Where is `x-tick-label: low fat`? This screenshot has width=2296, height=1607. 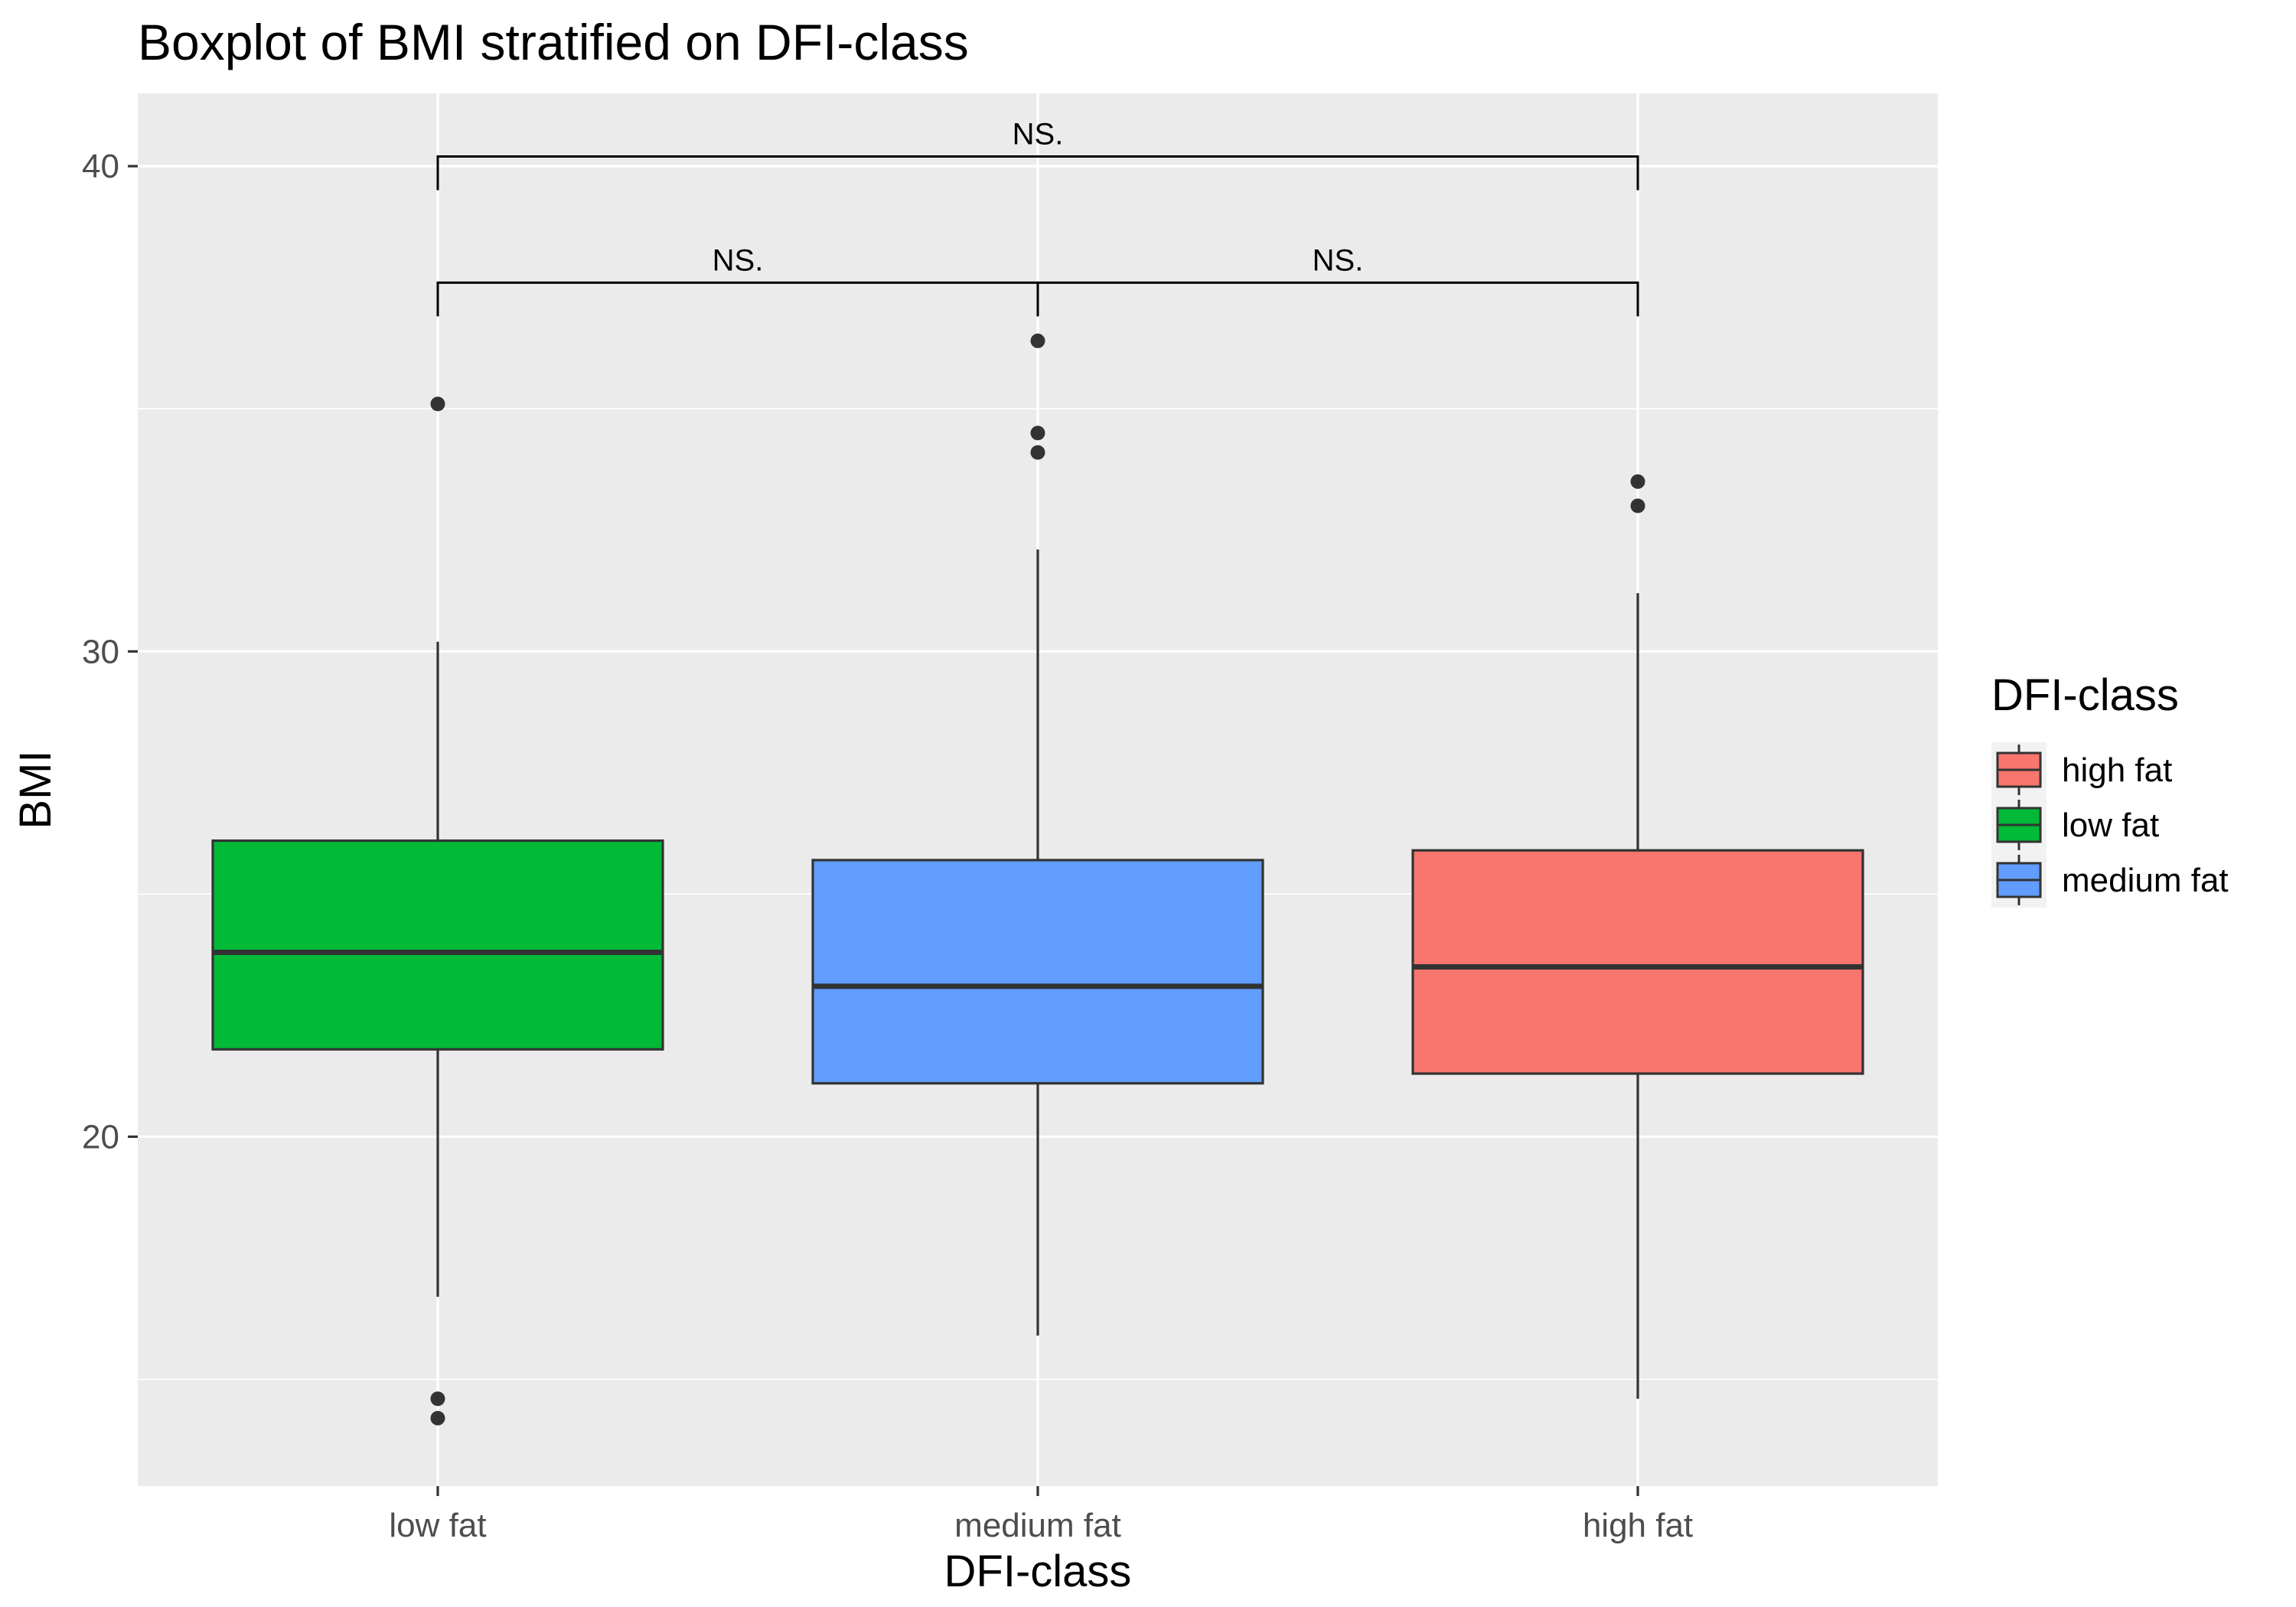
x-tick-label: low fat is located at coordinates (437, 1526).